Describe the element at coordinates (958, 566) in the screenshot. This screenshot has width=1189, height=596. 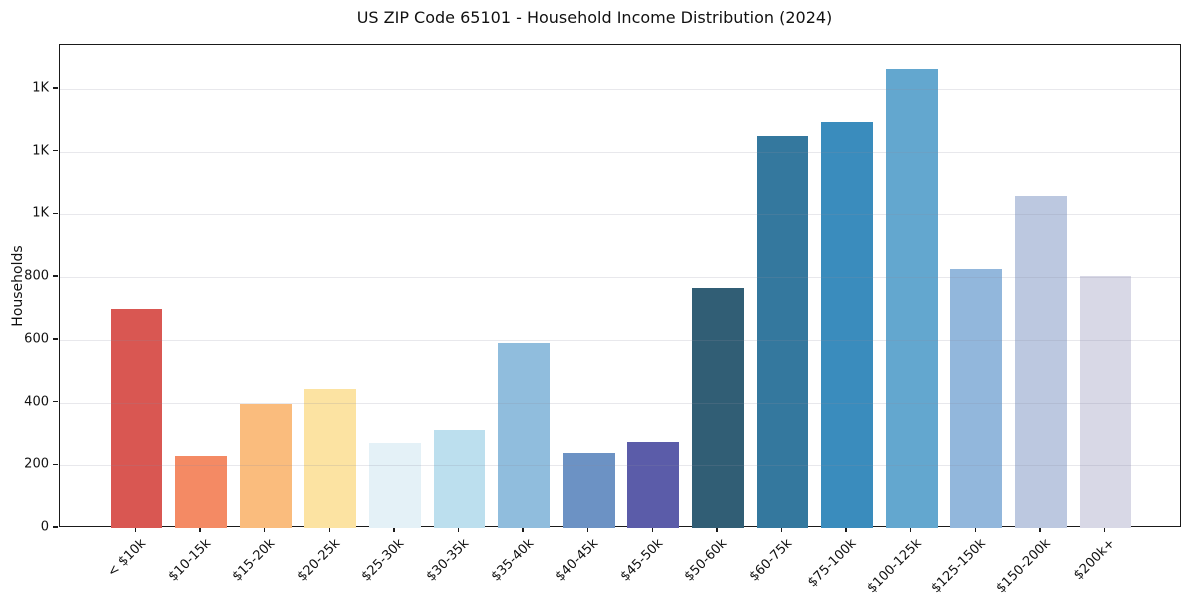
I see `x-tick-label: $125-150k` at that location.